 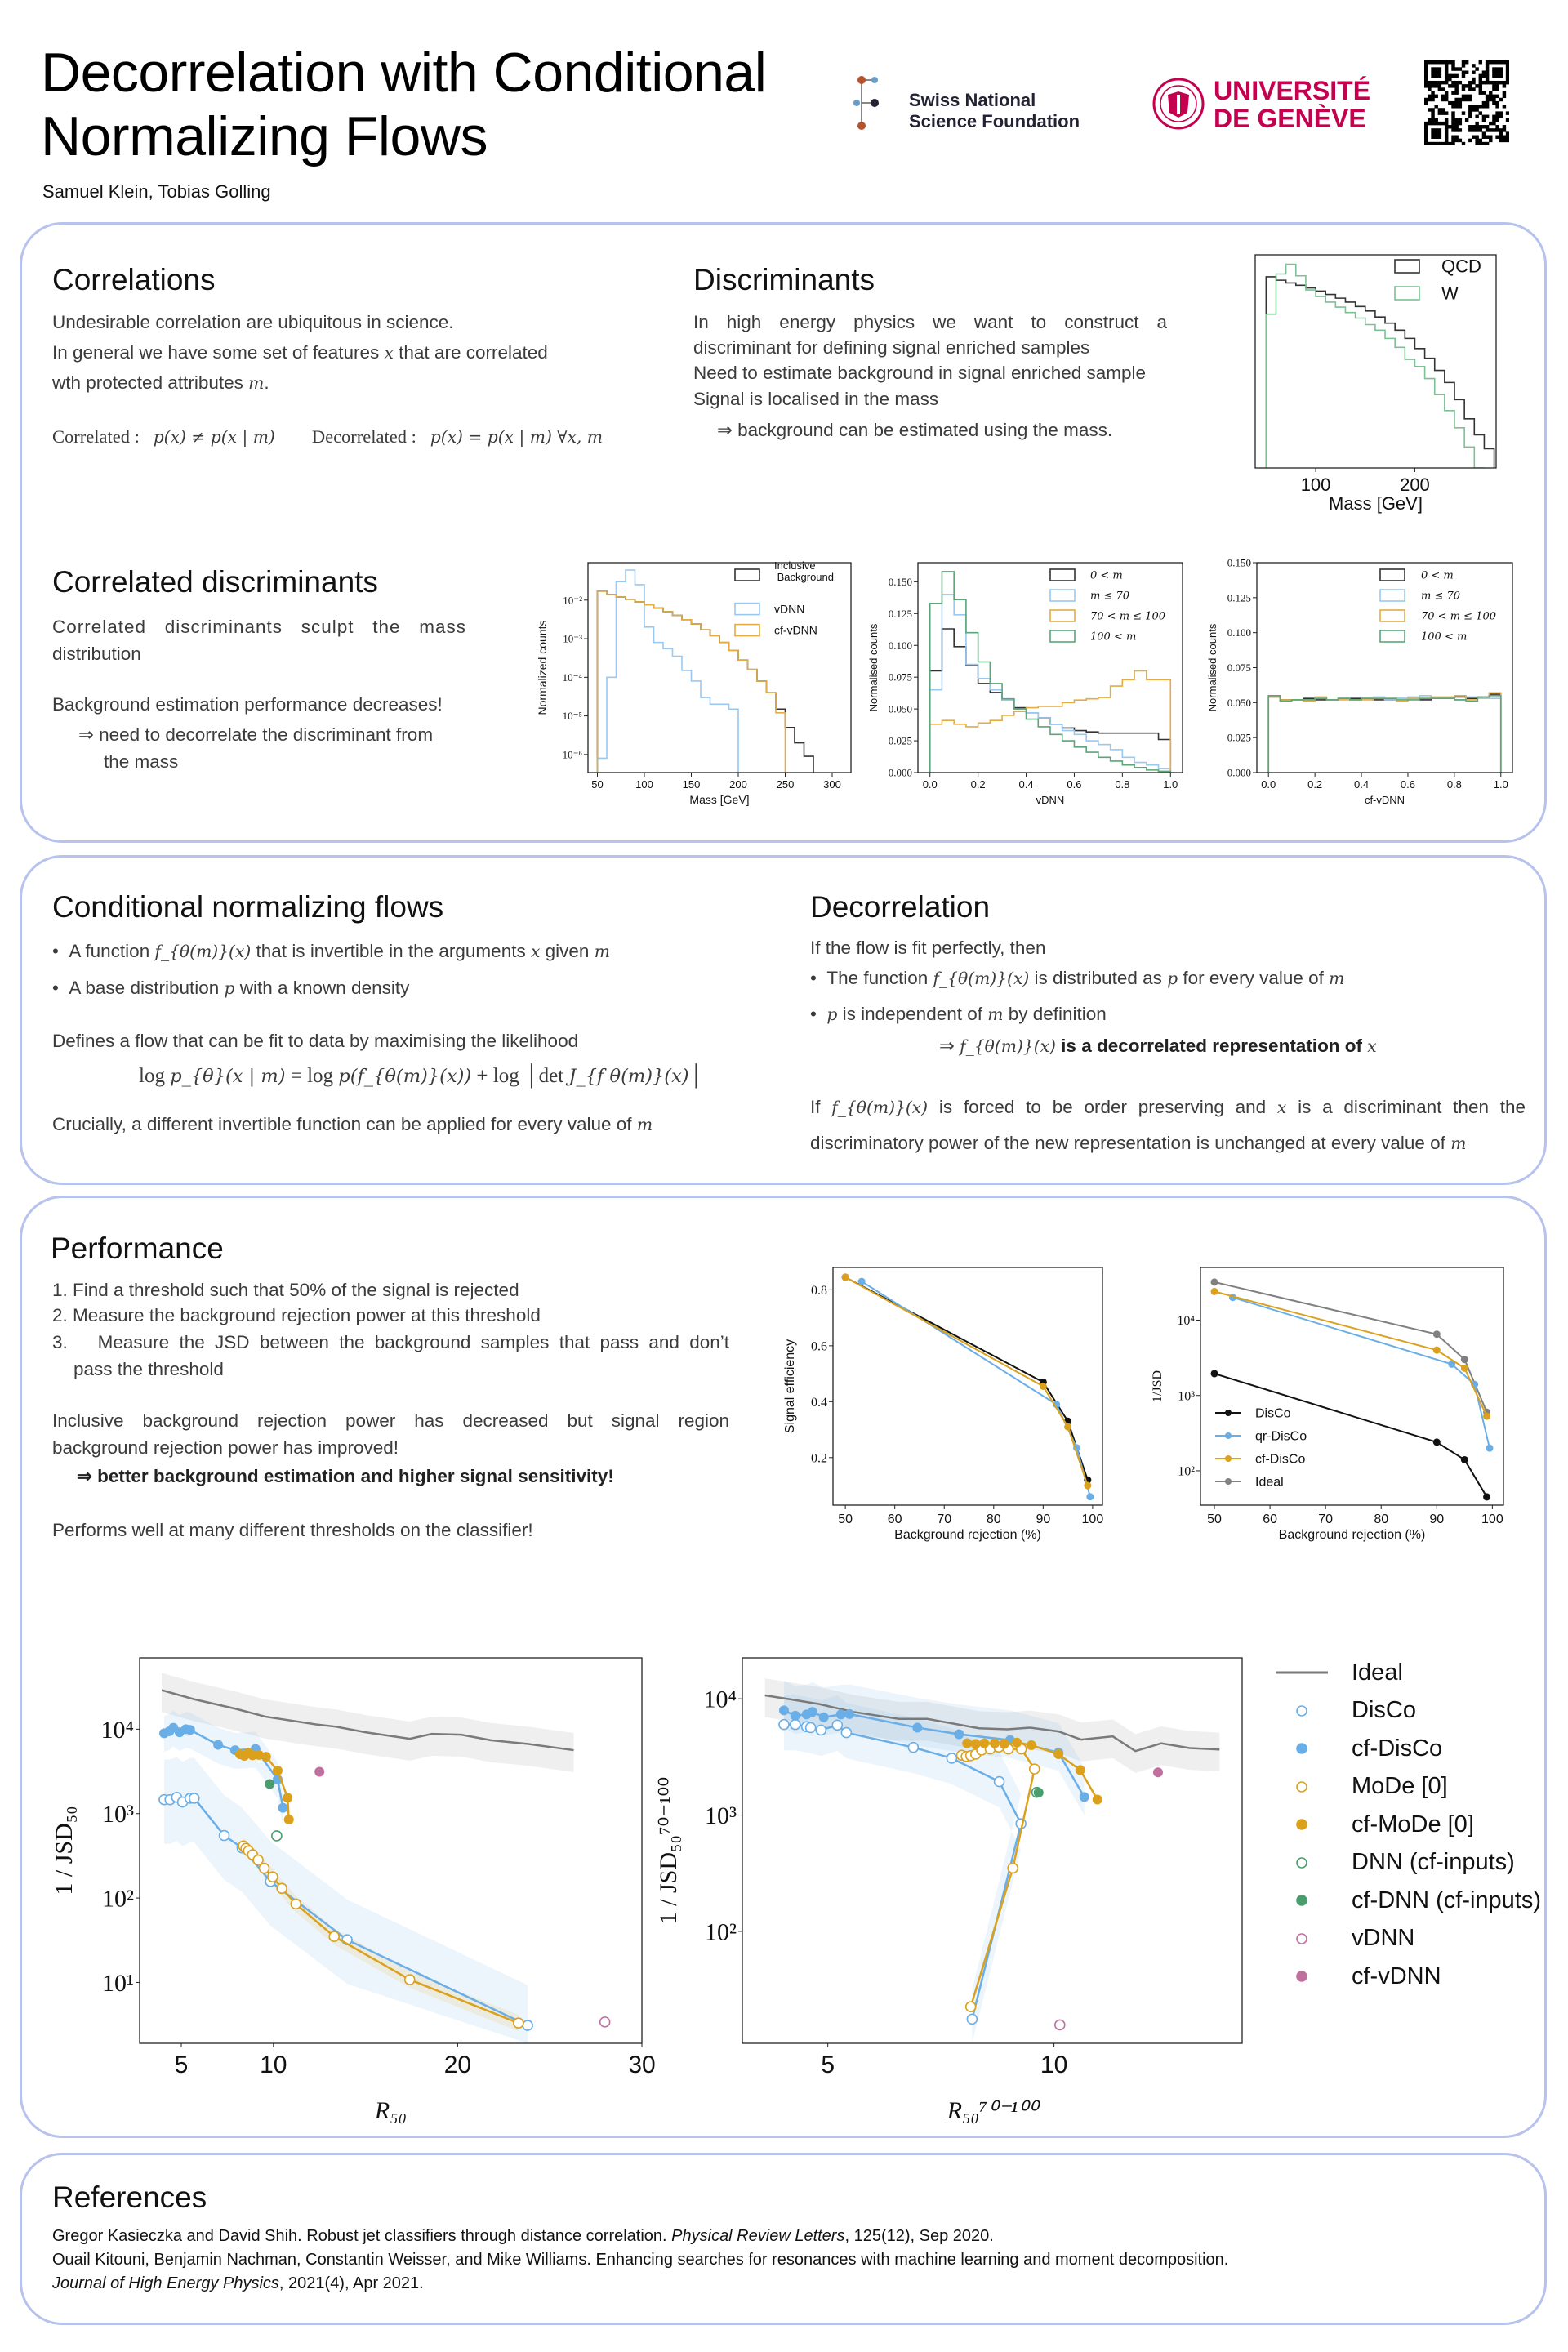 What do you see at coordinates (165, 2283) in the screenshot?
I see `reference-2-journal: Journal of High Energy Physics` at bounding box center [165, 2283].